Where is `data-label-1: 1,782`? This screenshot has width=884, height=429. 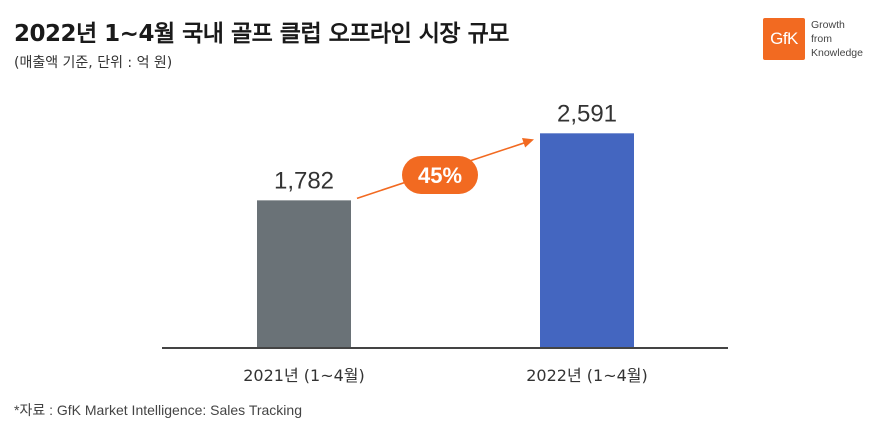 data-label-1: 1,782 is located at coordinates (304, 180).